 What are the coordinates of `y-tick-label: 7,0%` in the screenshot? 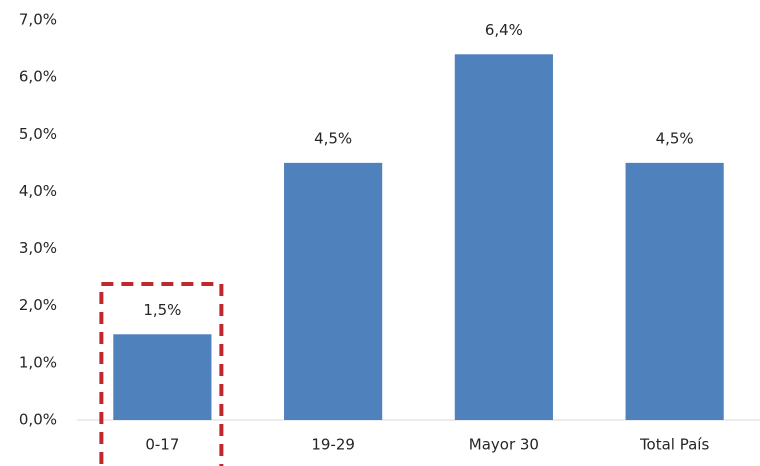 It's located at (38, 20).